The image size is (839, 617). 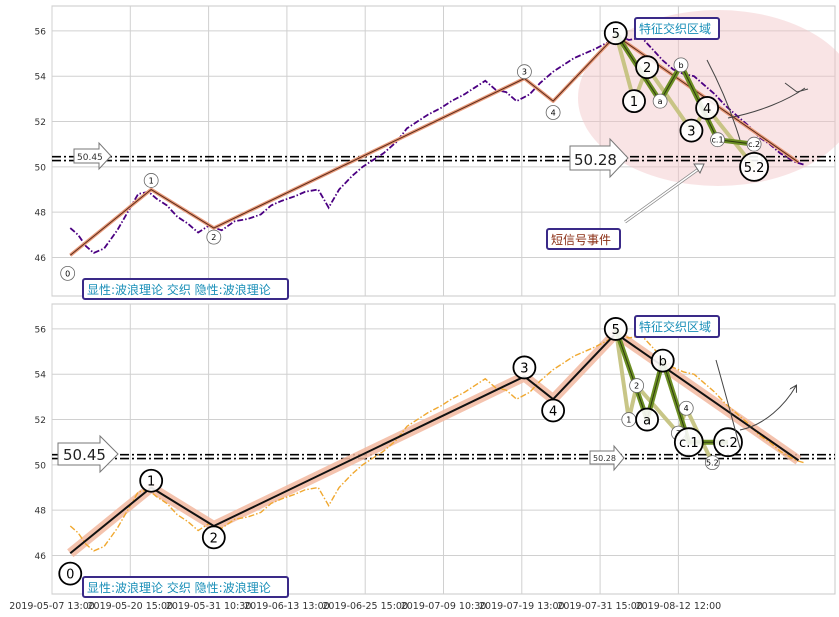 I want to click on x-tick-label: 2019-08-12 12:00, so click(x=679, y=606).